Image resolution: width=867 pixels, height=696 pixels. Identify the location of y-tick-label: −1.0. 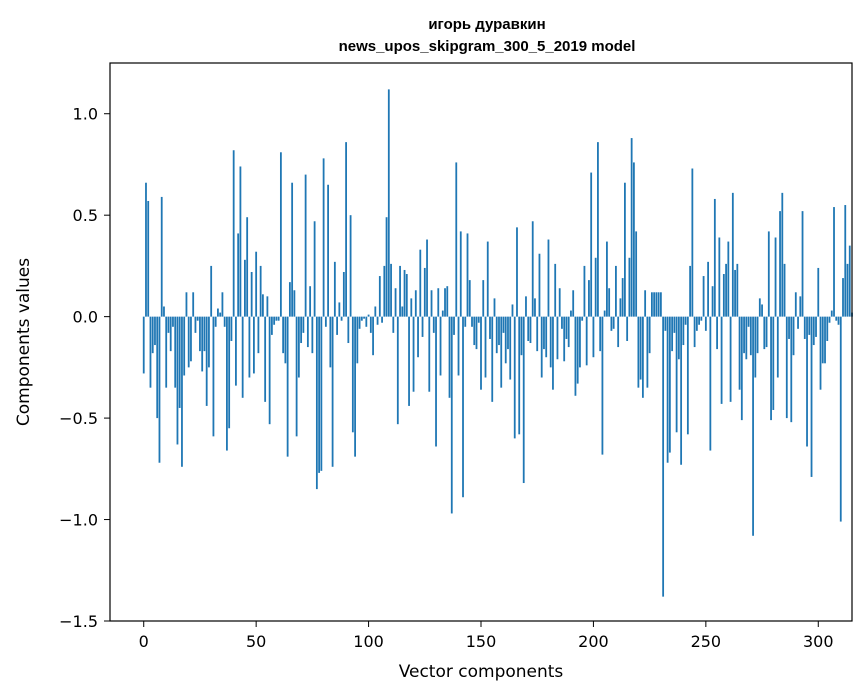
(78, 520).